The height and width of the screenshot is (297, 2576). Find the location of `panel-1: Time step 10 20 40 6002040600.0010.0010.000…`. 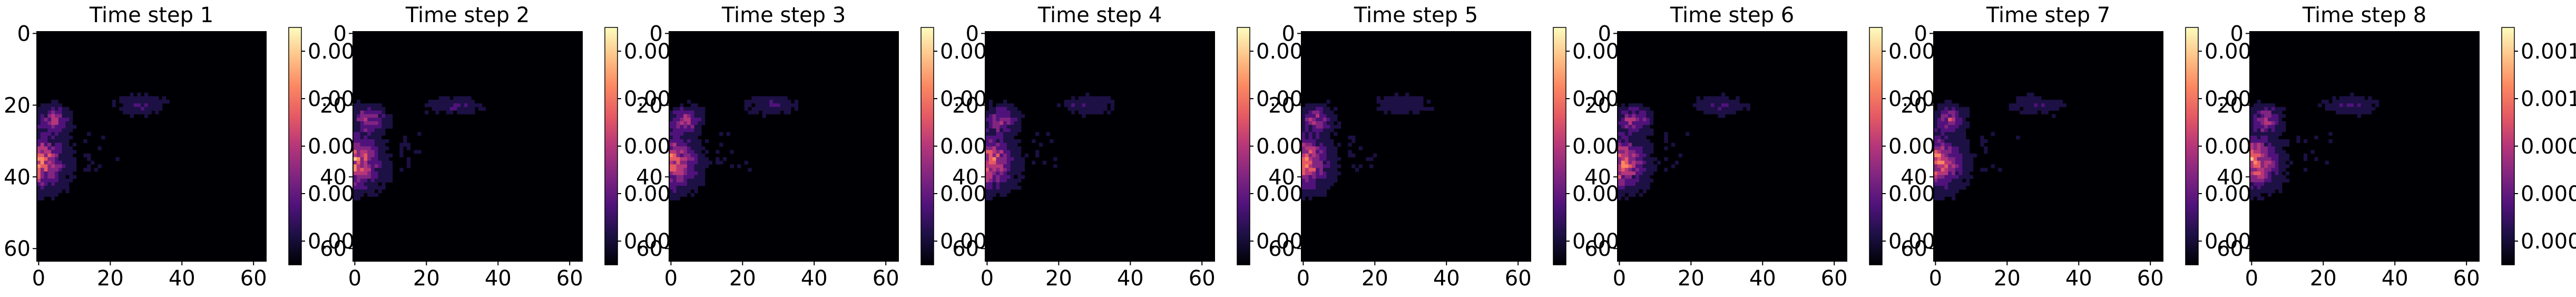

panel-1: Time step 10 20 40 6002040600.0010.0010.000… is located at coordinates (186, 147).